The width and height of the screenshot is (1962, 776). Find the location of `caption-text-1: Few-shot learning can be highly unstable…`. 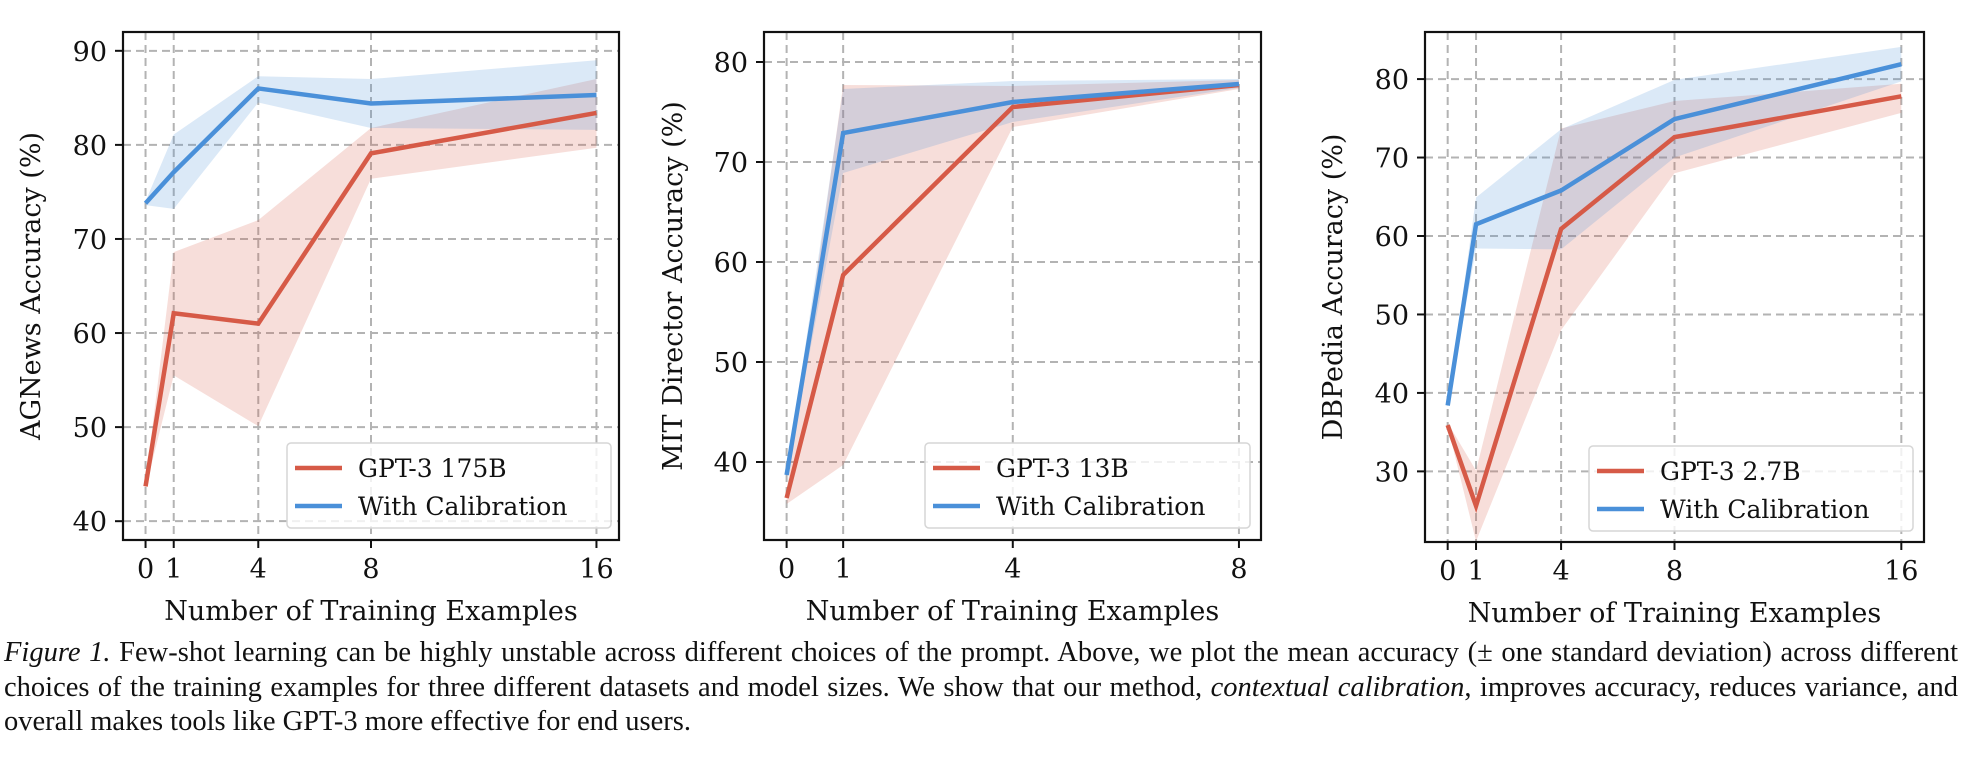

caption-text-1: Few-shot learning can be highly unstable… is located at coordinates (981, 670).